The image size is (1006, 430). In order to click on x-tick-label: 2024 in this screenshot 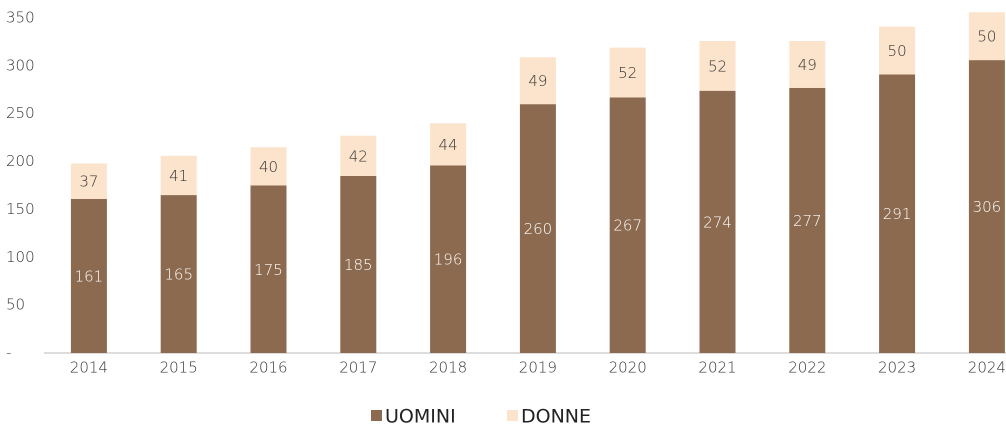, I will do `click(987, 368)`.